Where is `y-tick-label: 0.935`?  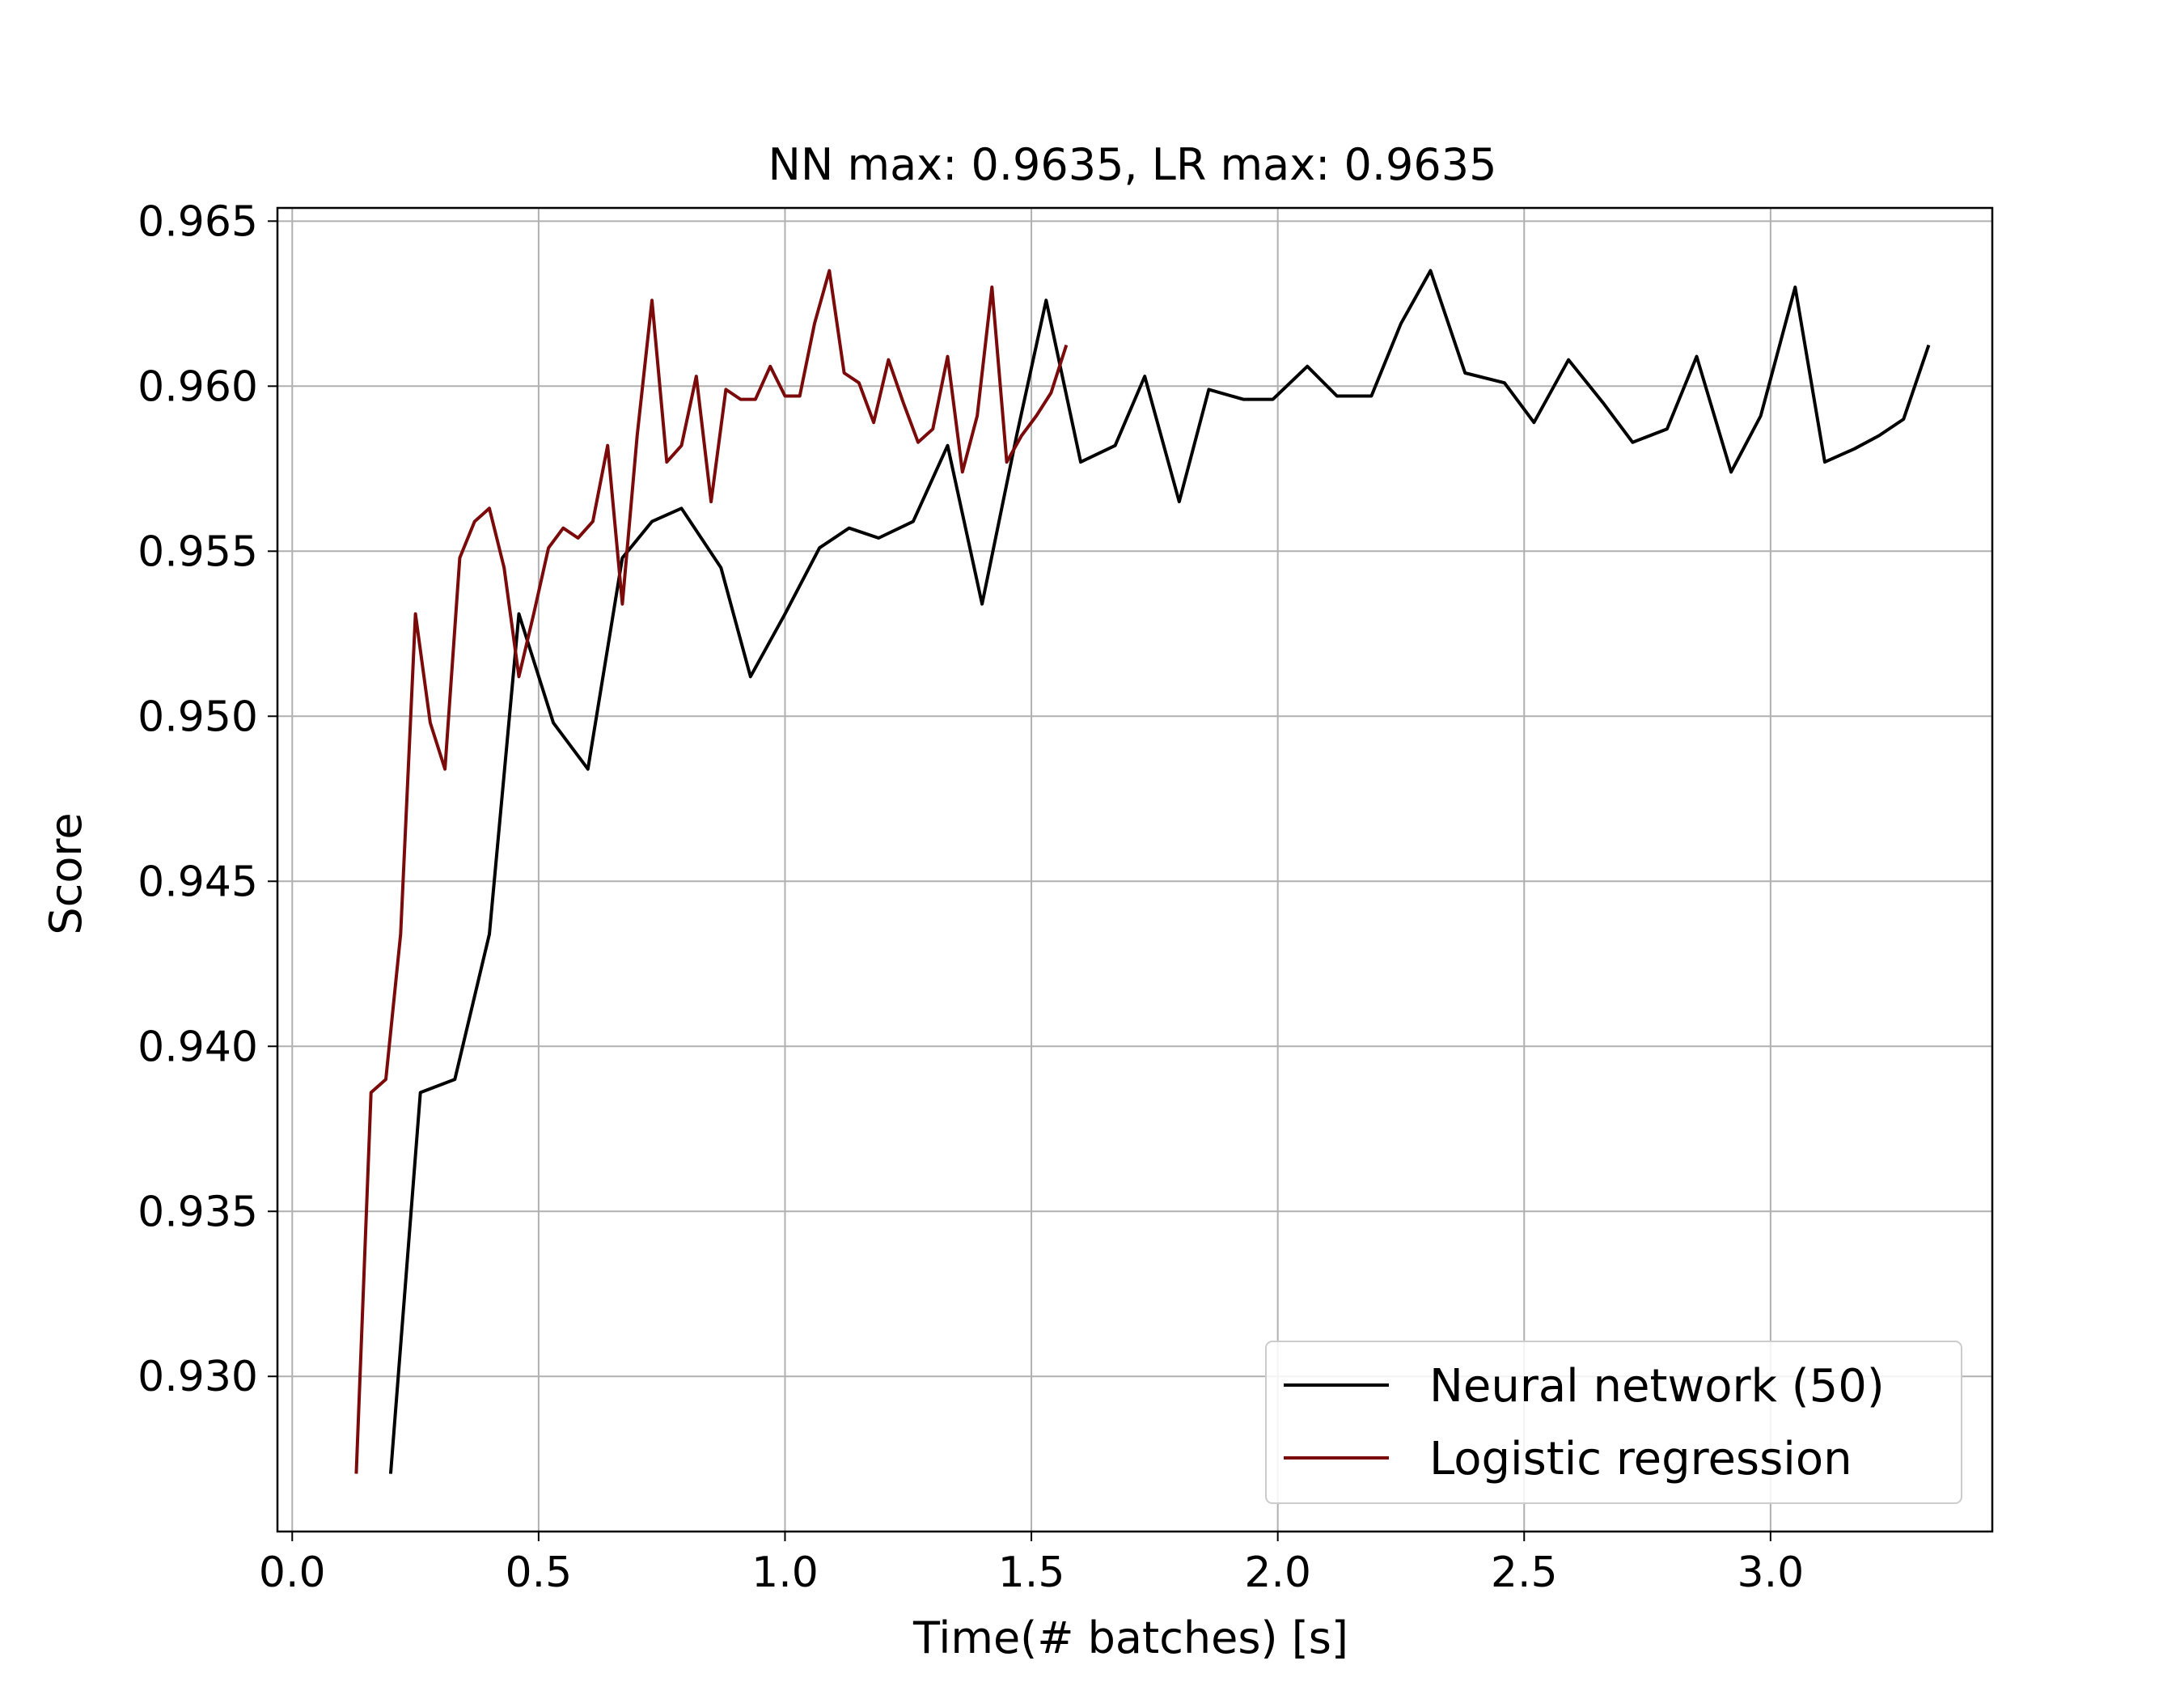
y-tick-label: 0.935 is located at coordinates (198, 1212).